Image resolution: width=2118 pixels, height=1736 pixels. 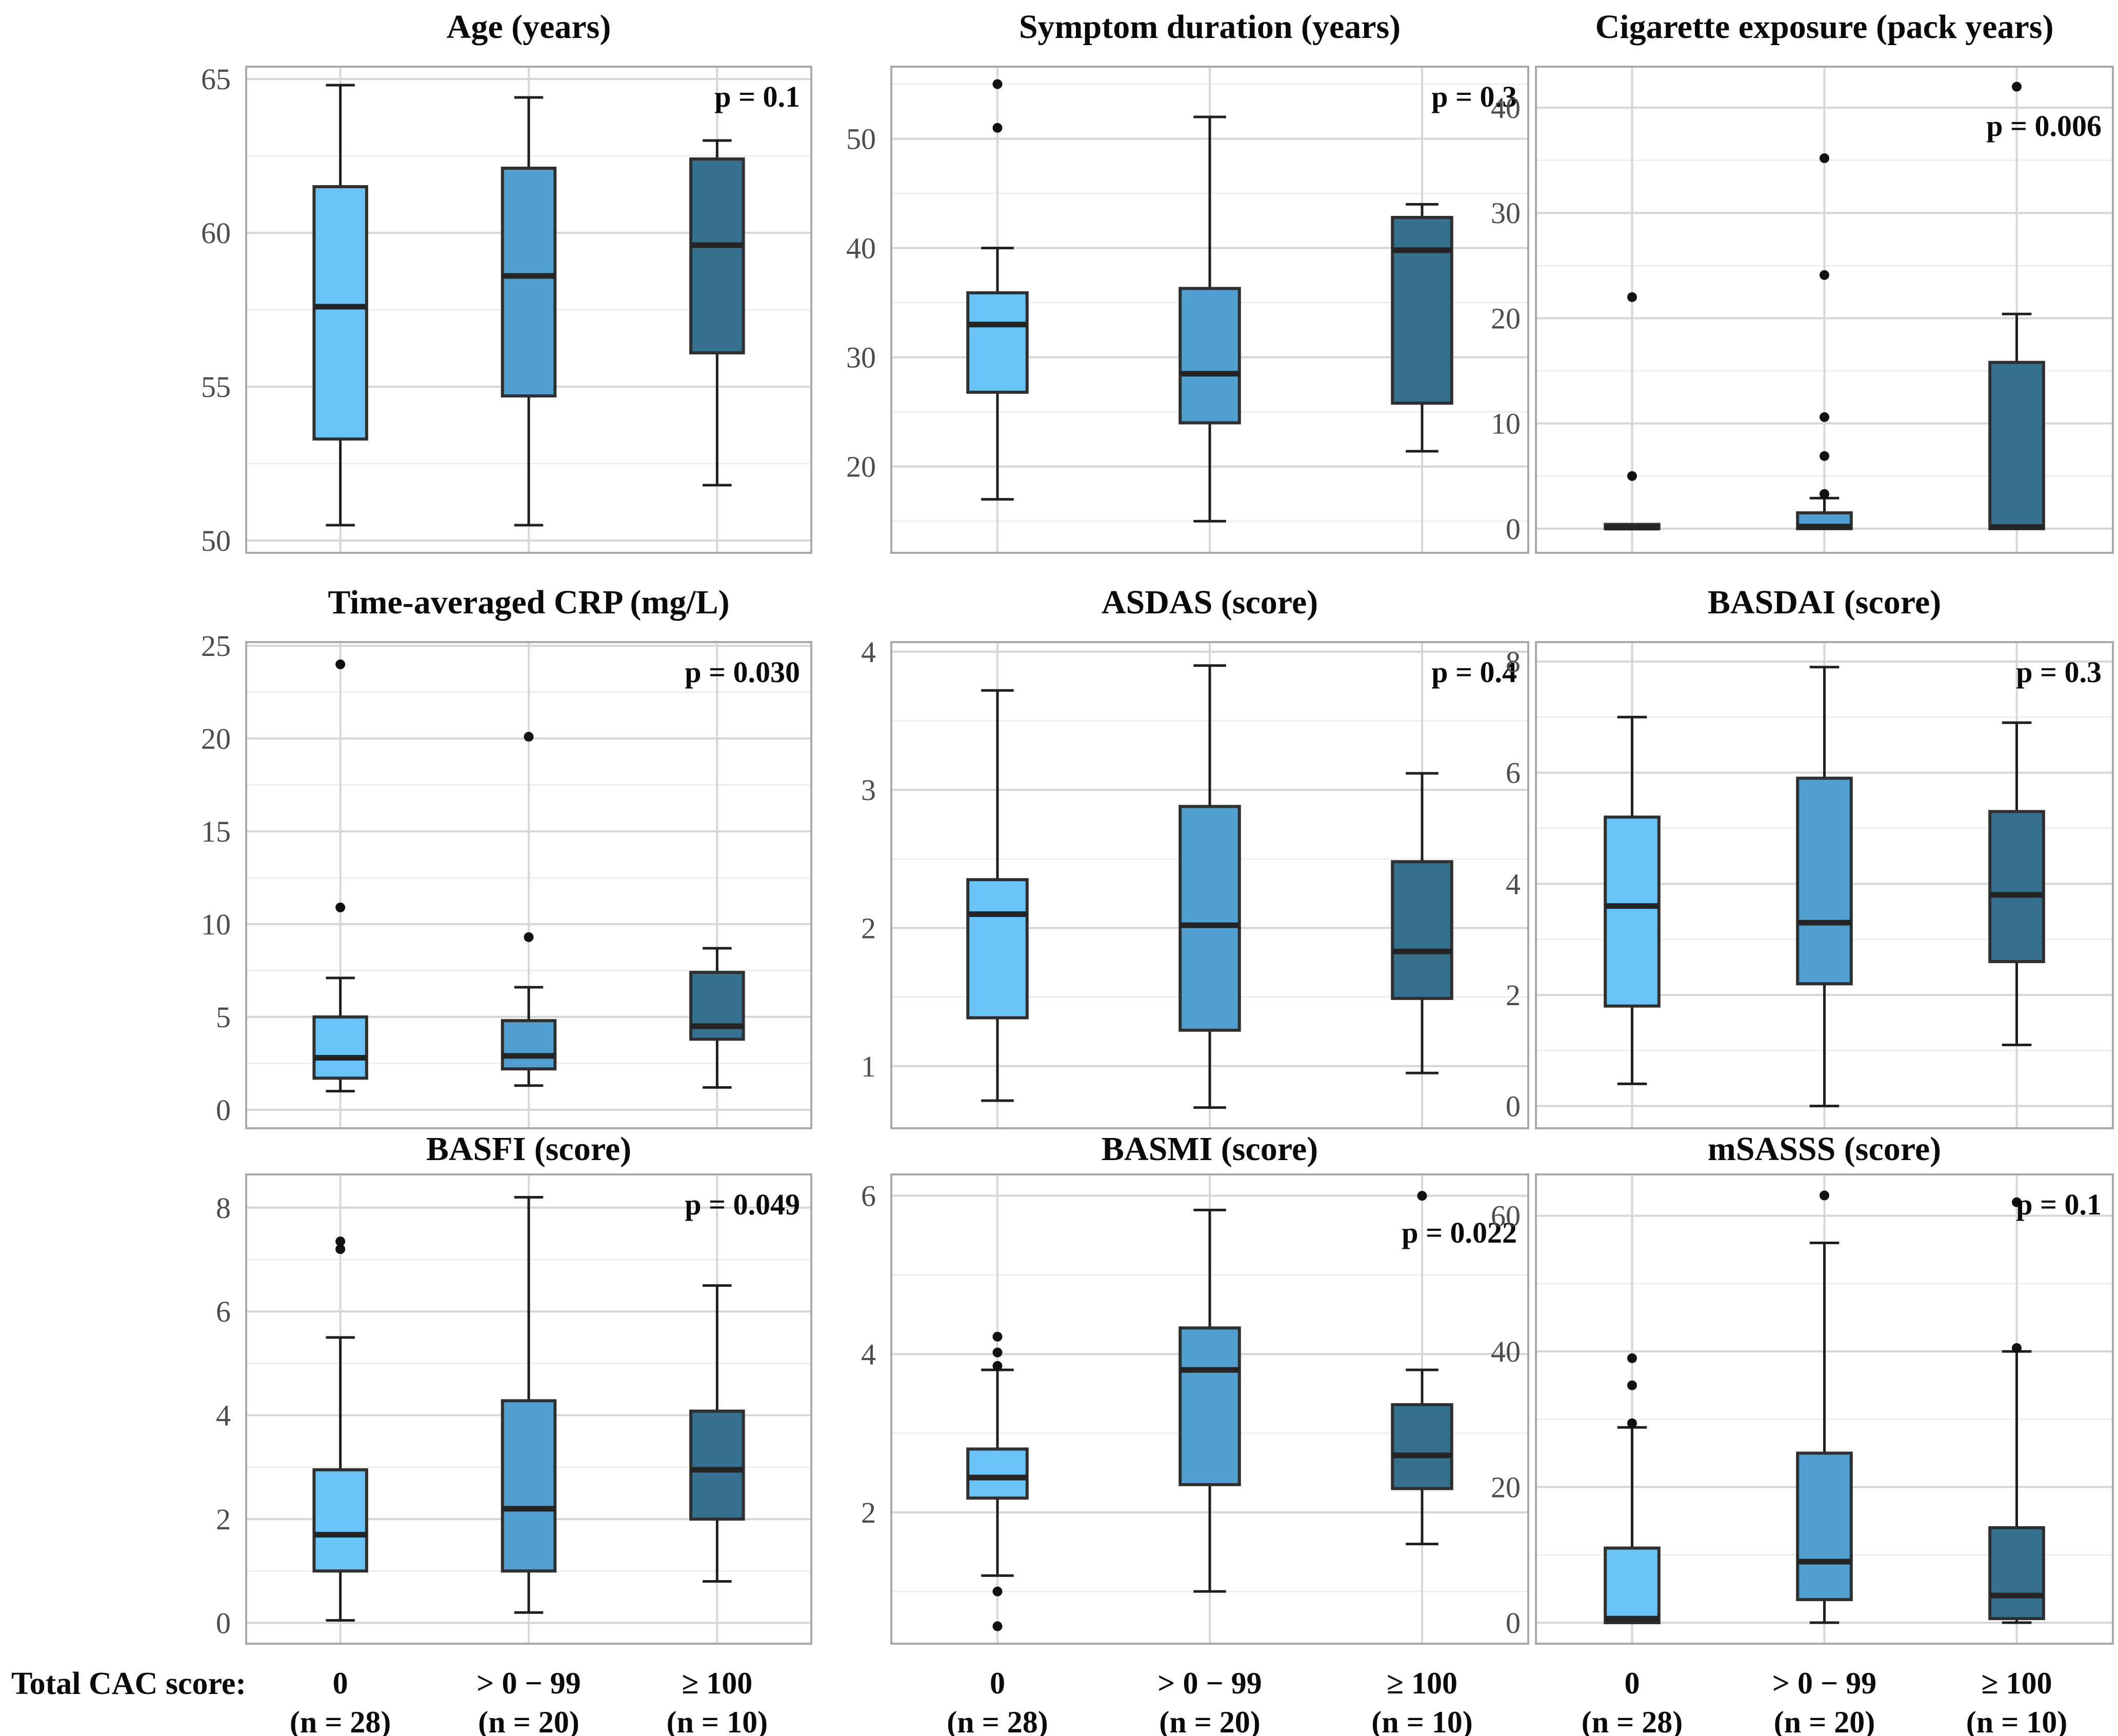 What do you see at coordinates (129, 1683) in the screenshot?
I see `group-axis-label: Total CAC score:` at bounding box center [129, 1683].